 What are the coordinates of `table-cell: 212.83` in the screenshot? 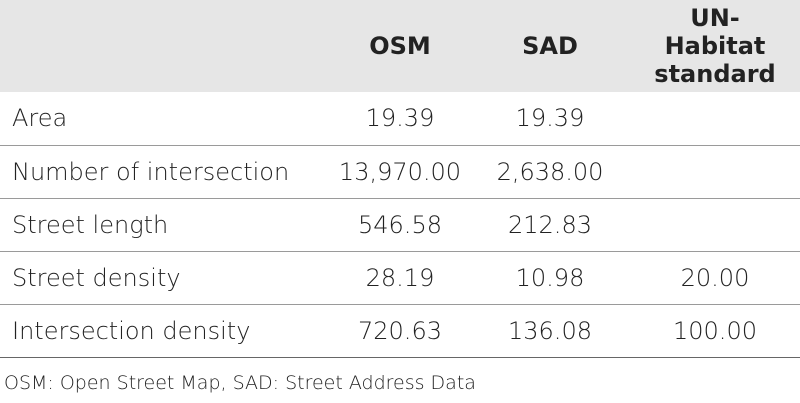 It's located at (550, 224).